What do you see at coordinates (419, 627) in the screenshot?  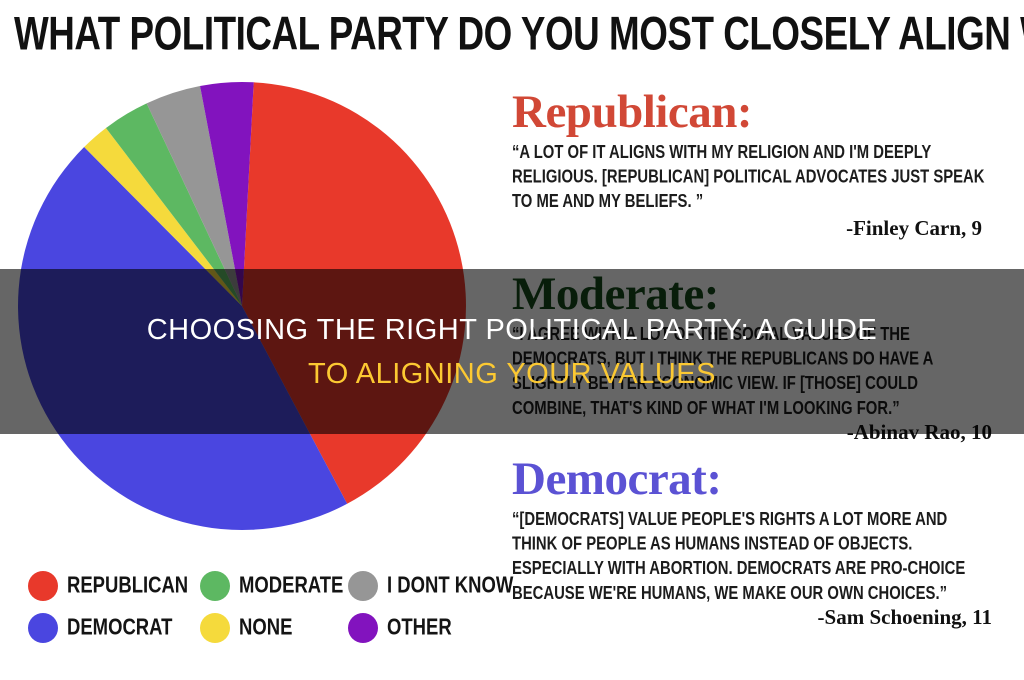 I see `legend-label-other: OTHER` at bounding box center [419, 627].